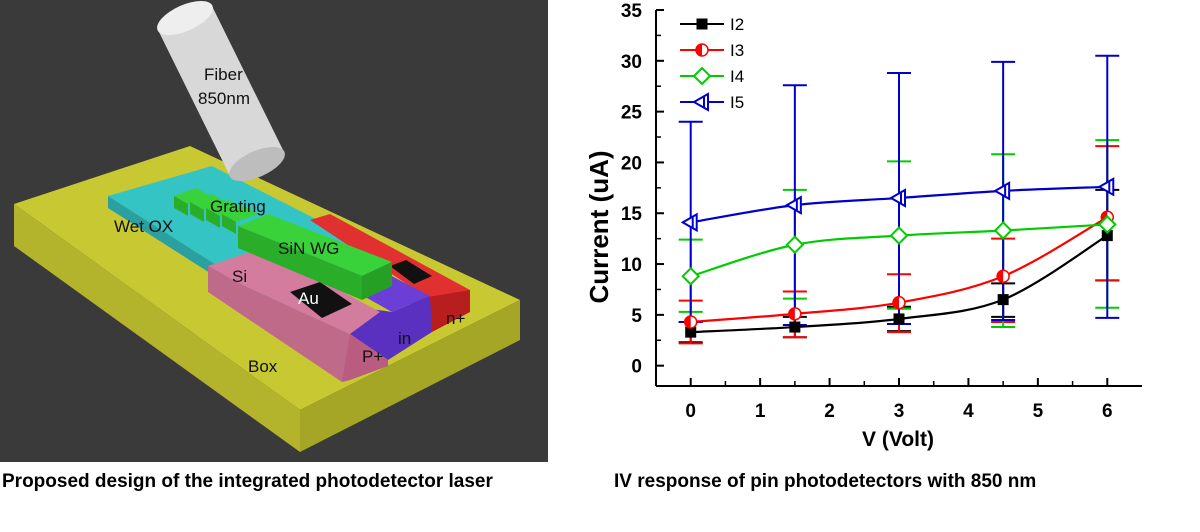 The width and height of the screenshot is (1200, 532). Describe the element at coordinates (702, 24) in the screenshot. I see `legend-marker-I2` at that location.